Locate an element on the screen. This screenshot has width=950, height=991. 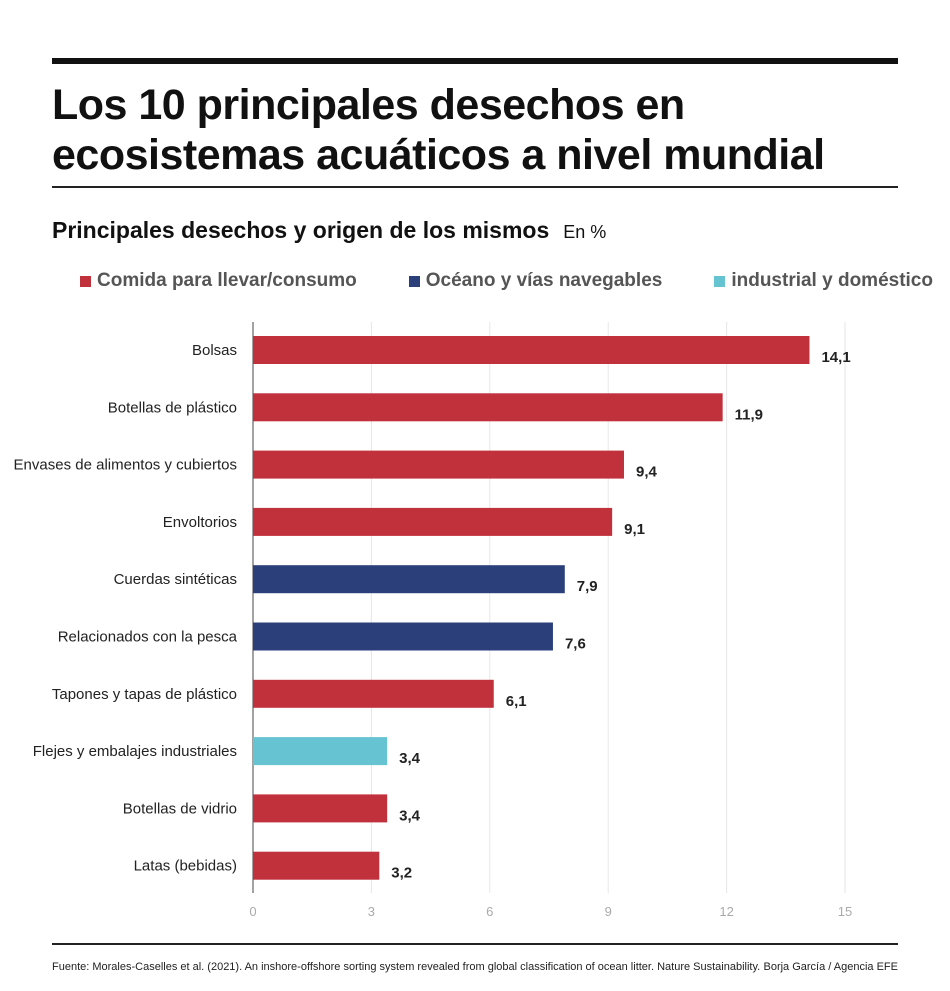
legend-label: Comida para llevar/consumo is located at coordinates (227, 280).